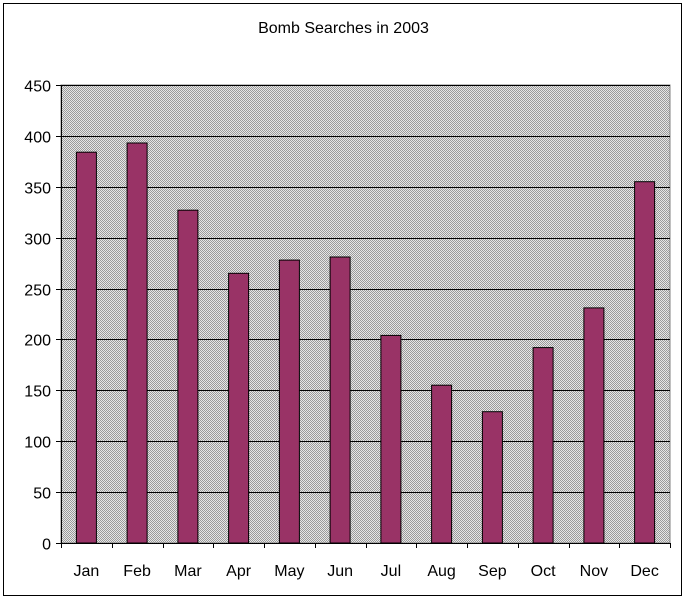 The image size is (687, 601). What do you see at coordinates (289, 401) in the screenshot?
I see `bar-may` at bounding box center [289, 401].